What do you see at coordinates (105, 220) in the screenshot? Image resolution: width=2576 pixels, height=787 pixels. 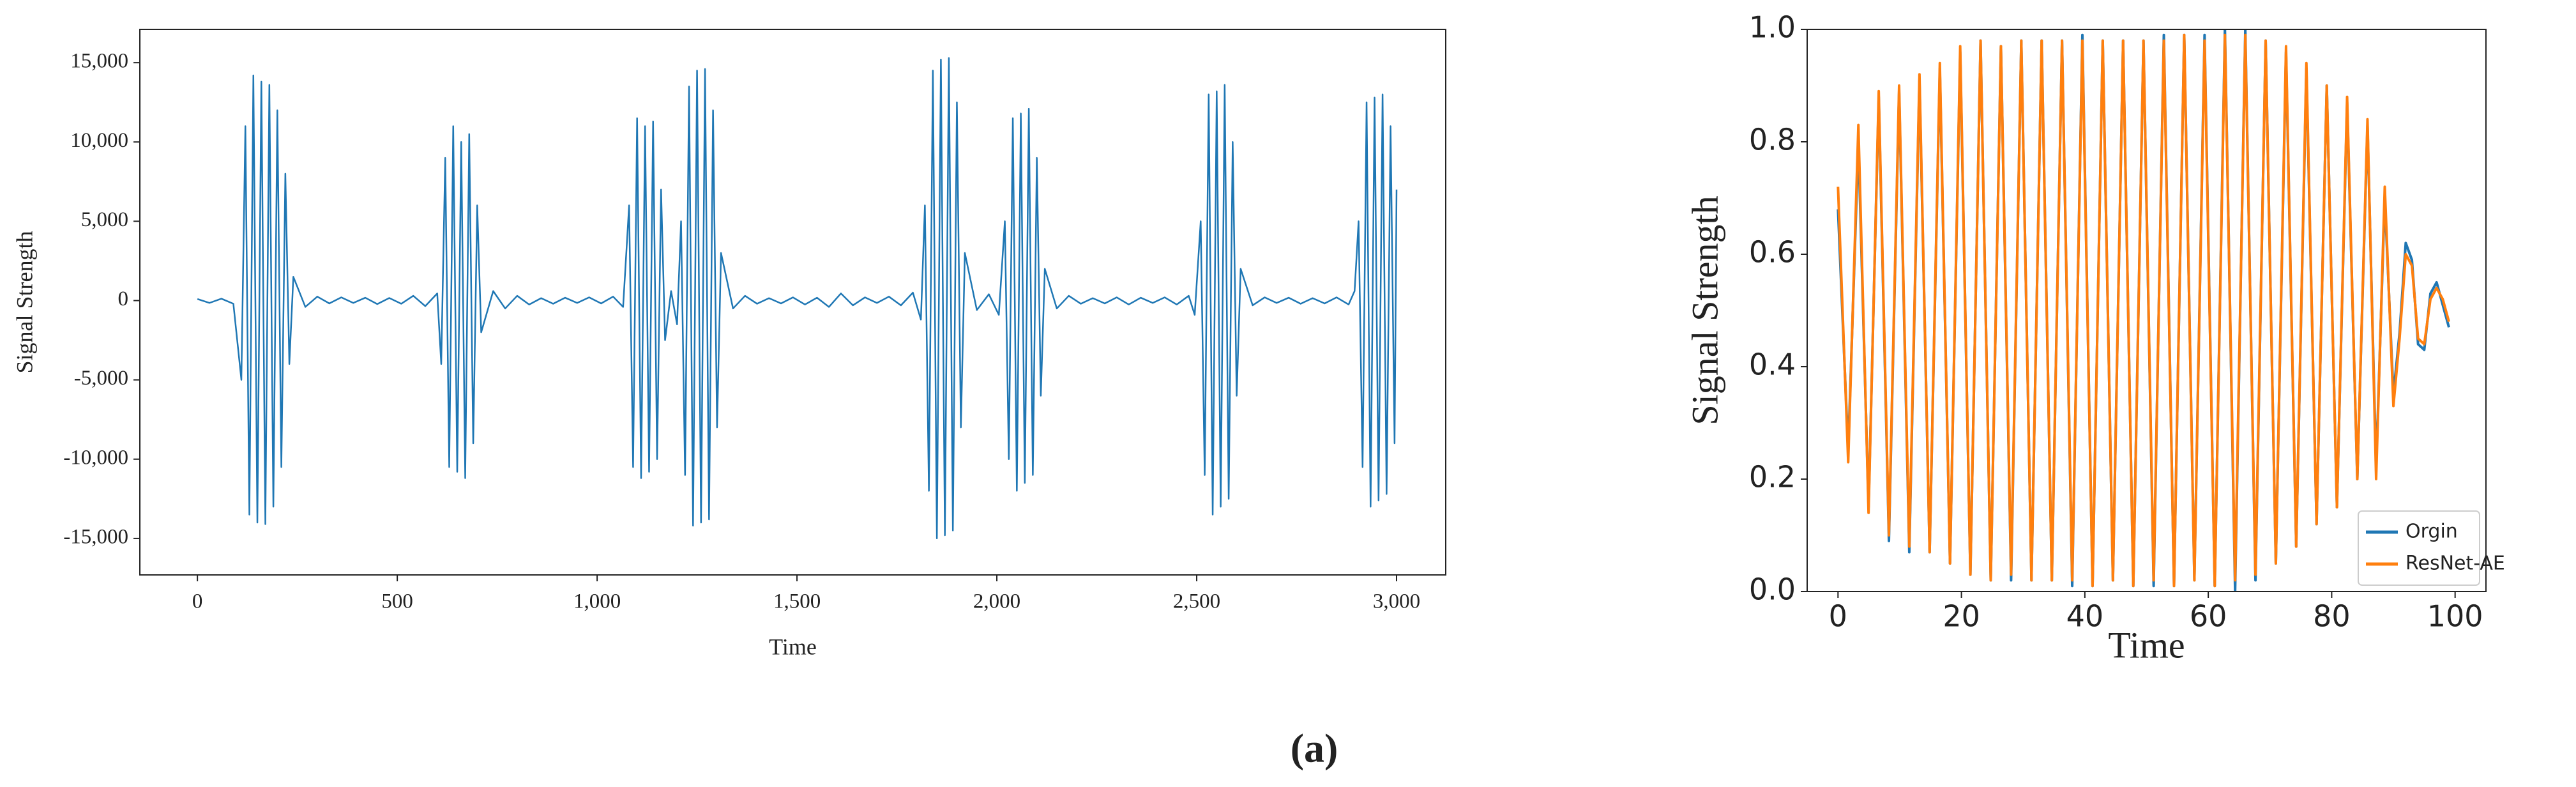 I see `y-tick-label: 5,000` at bounding box center [105, 220].